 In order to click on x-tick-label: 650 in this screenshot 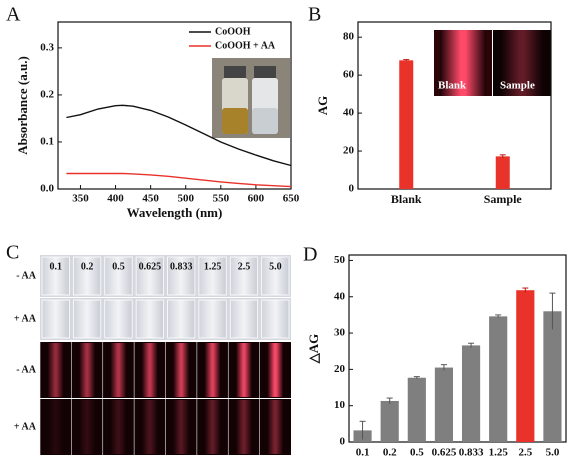, I will do `click(291, 199)`.